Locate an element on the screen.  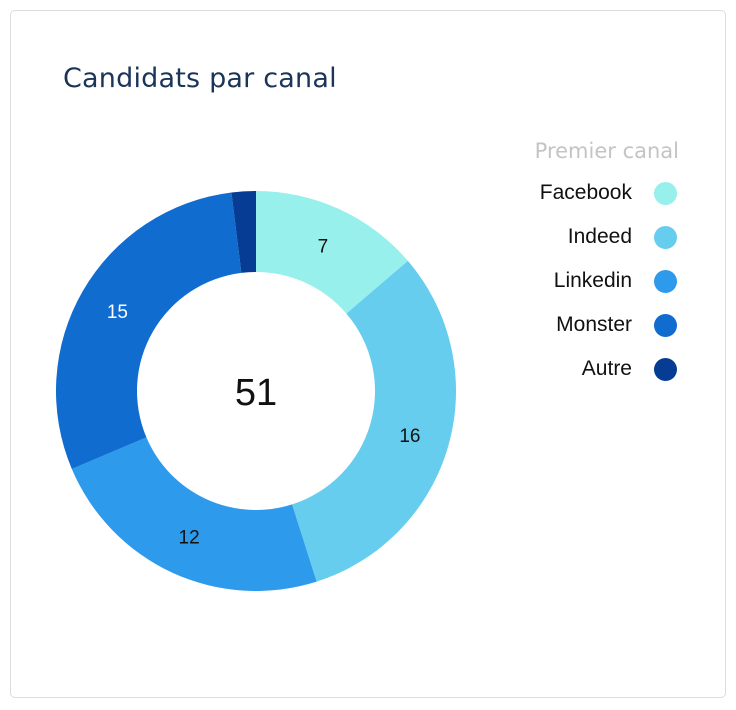
total-label: 51 is located at coordinates (256, 393).